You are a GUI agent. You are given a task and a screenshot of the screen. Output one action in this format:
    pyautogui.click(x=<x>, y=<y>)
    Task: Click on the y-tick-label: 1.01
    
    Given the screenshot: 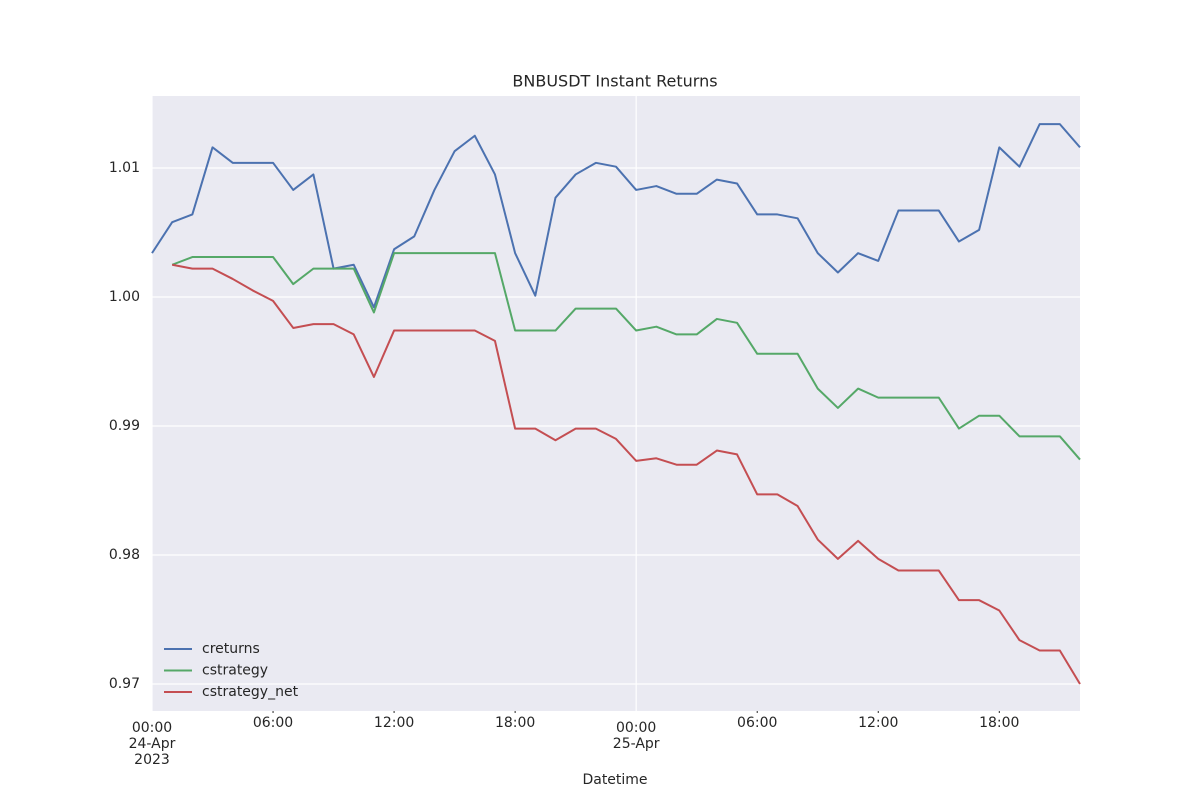 What is the action you would take?
    pyautogui.click(x=124, y=168)
    